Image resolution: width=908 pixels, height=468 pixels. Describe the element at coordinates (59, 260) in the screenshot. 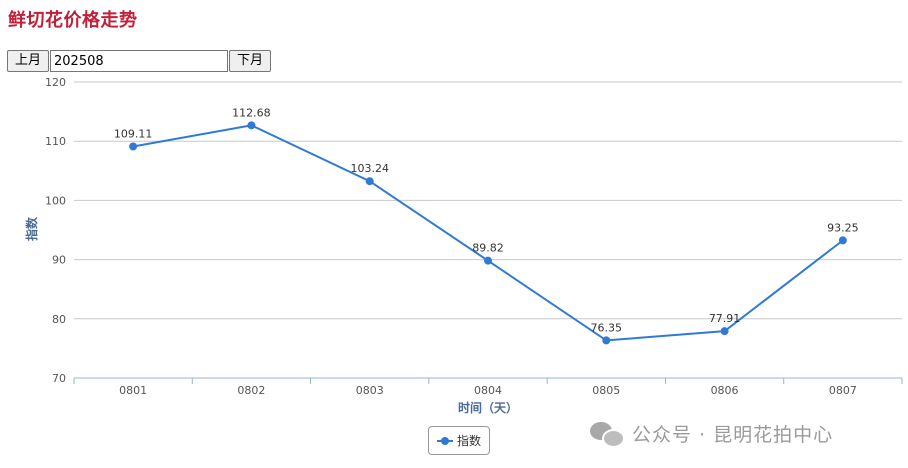

I see `y-tick-label: 90` at that location.